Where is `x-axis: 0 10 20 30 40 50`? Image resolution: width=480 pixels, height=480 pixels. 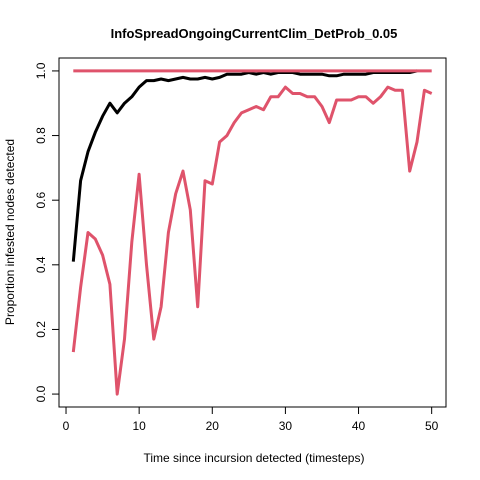 x-axis: 0 10 20 30 40 50 is located at coordinates (251, 419).